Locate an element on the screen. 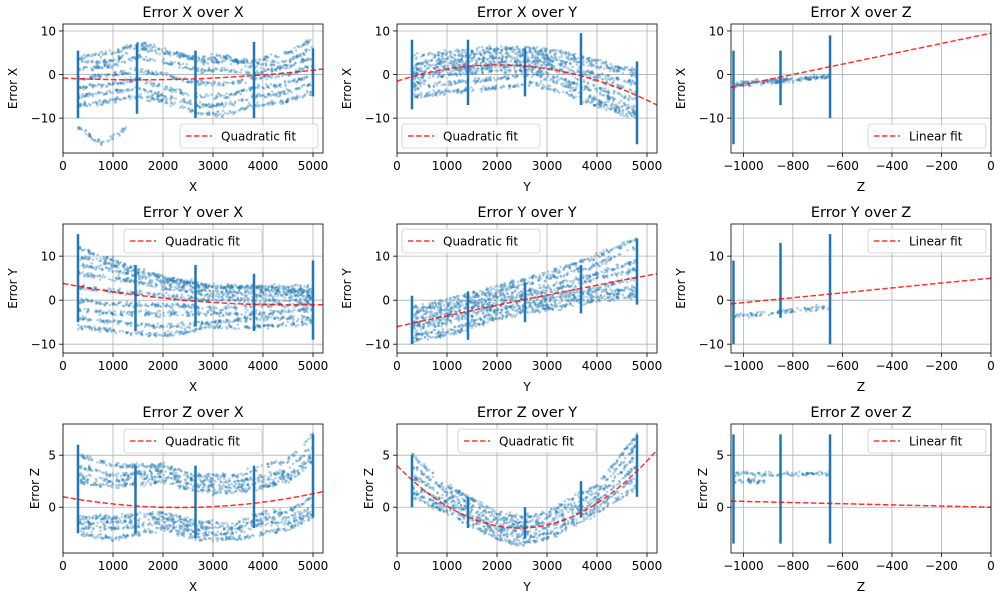  x-tick-label: 5000 is located at coordinates (313, 166).